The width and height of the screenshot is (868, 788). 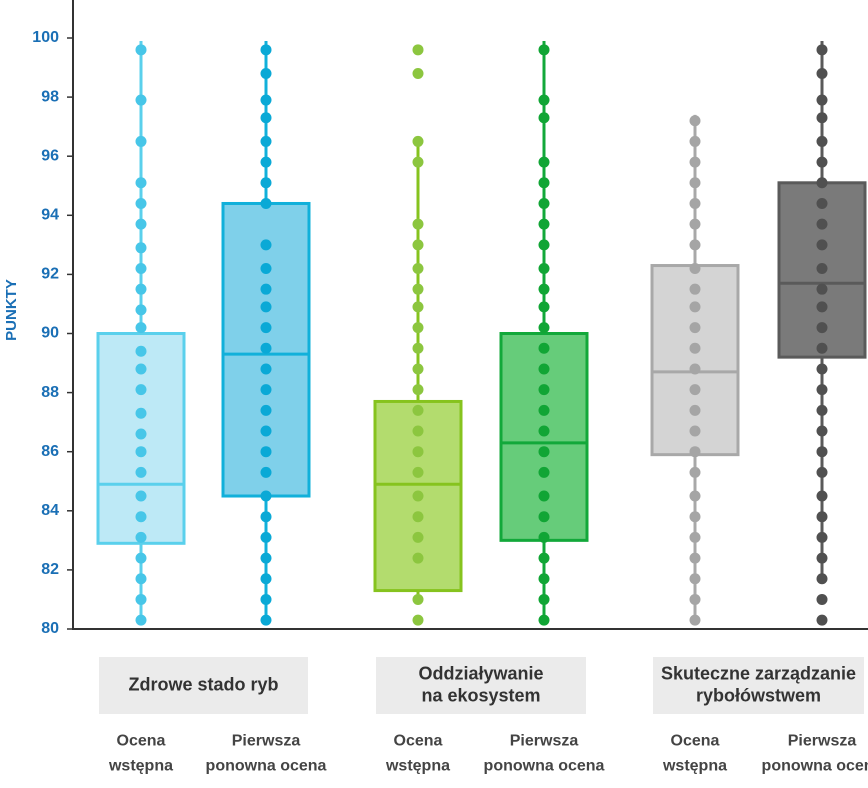 I want to click on group-label-line: Zdrowe stado ryb, so click(x=203, y=684).